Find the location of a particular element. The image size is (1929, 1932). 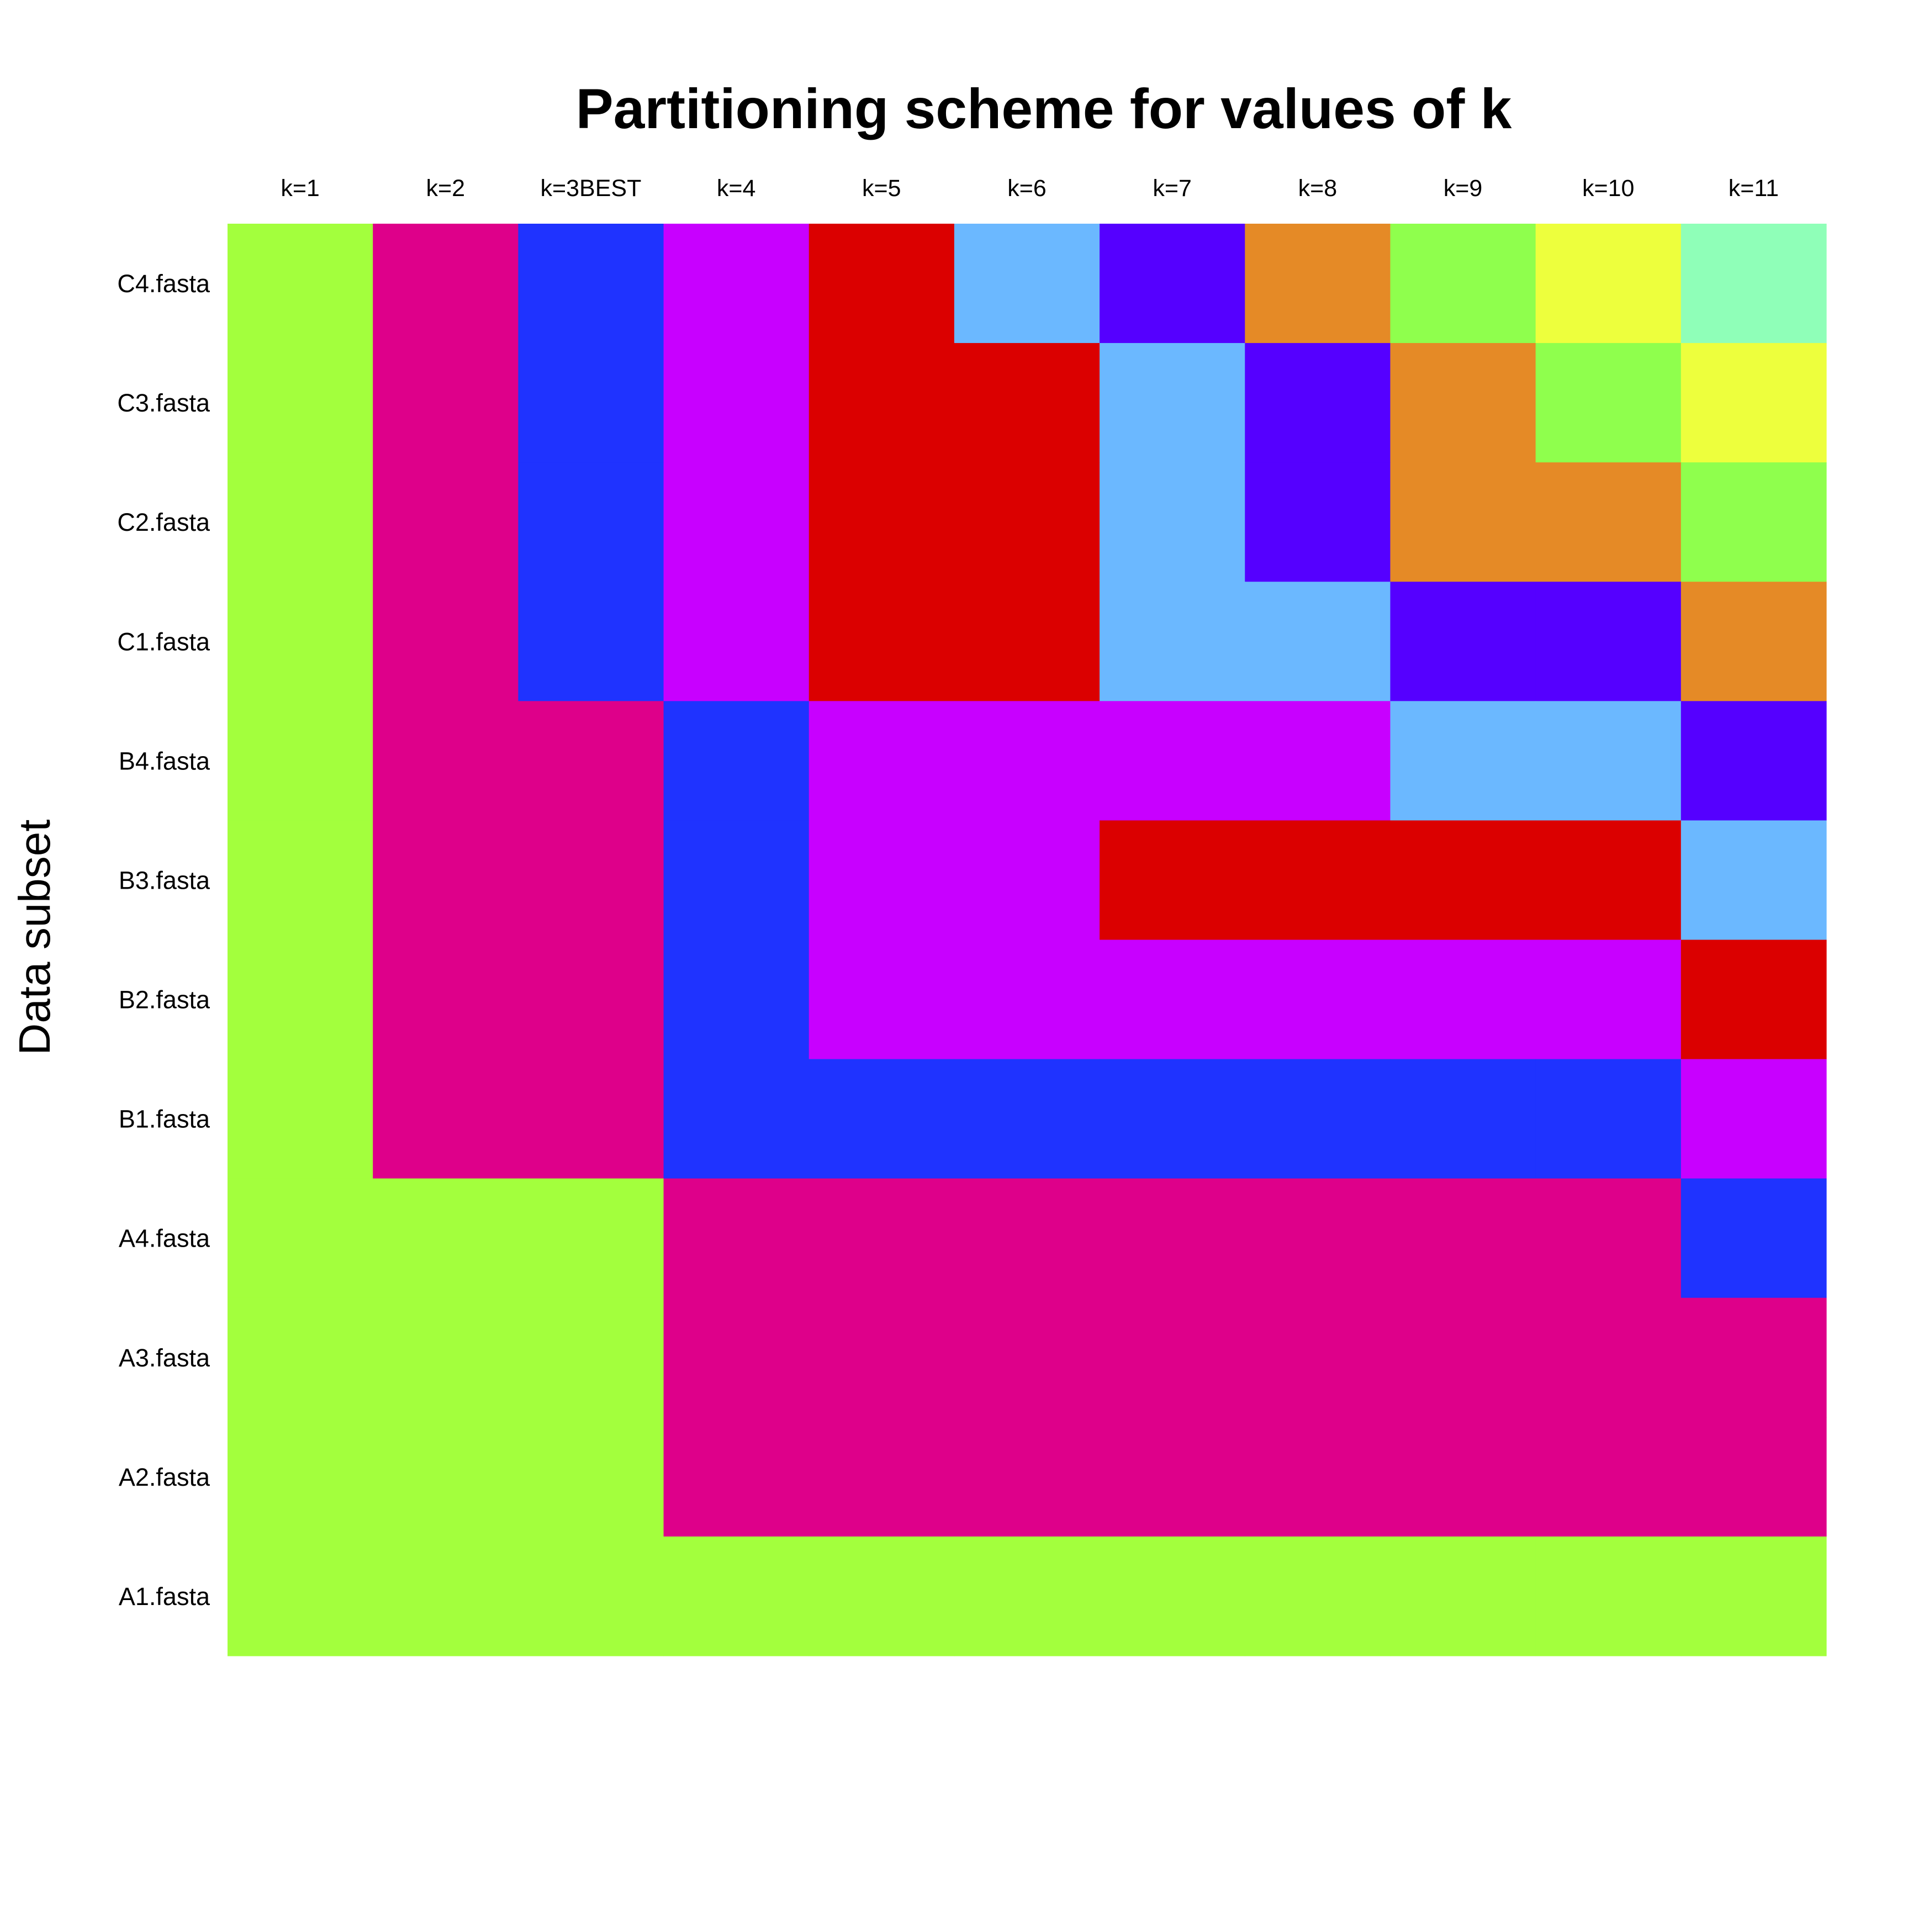

heatmap-cell-c1-k2 is located at coordinates (446, 641).